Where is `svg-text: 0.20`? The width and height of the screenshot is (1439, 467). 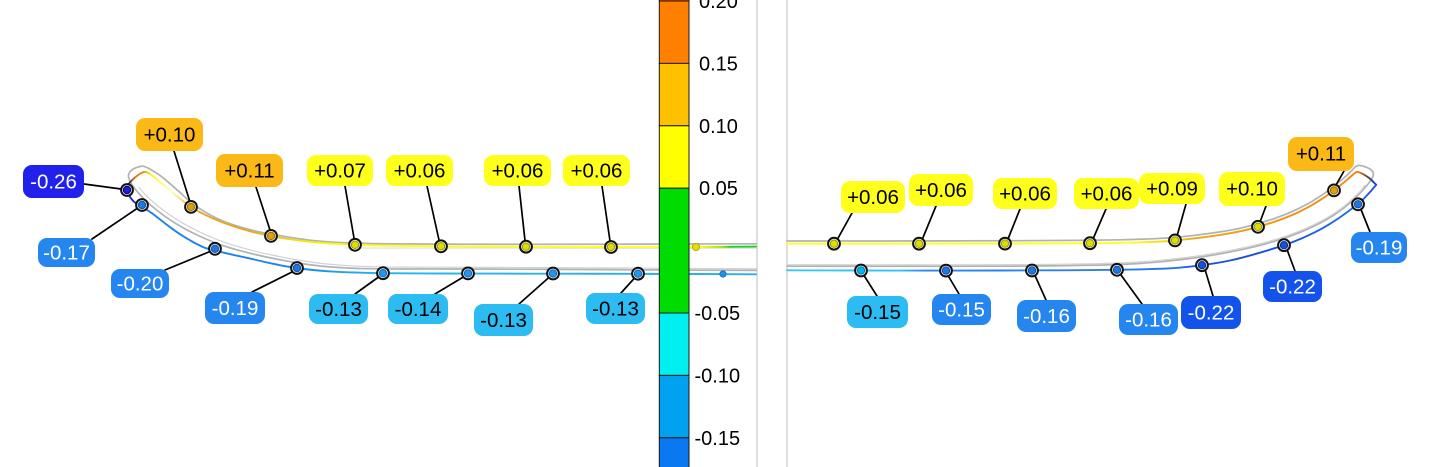 svg-text: 0.20 is located at coordinates (718, 6).